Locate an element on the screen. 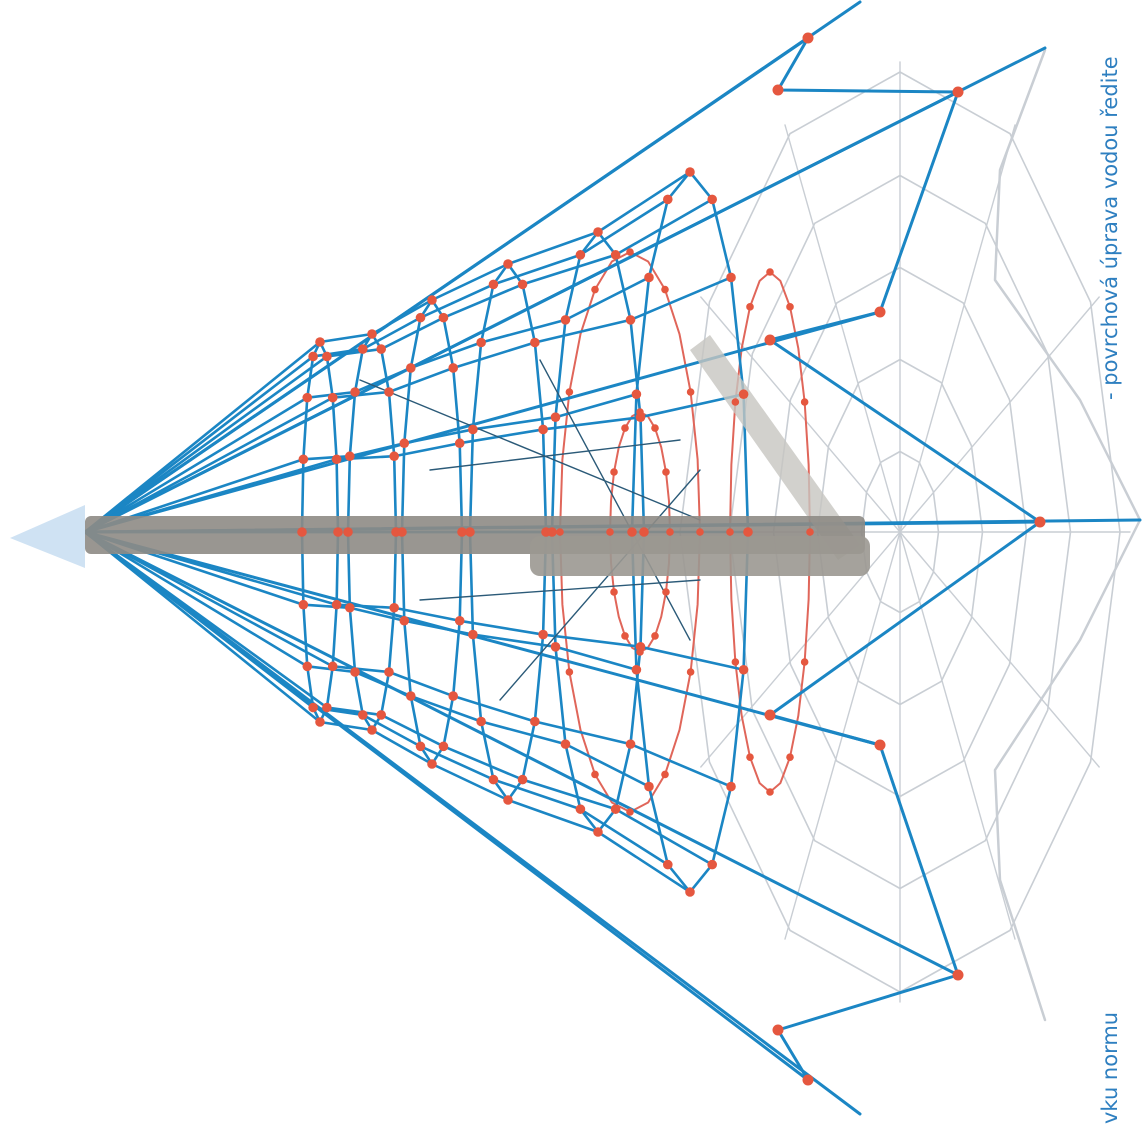 The height and width of the screenshot is (1124, 1146). mast-tip-cone is located at coordinates (47, 536).